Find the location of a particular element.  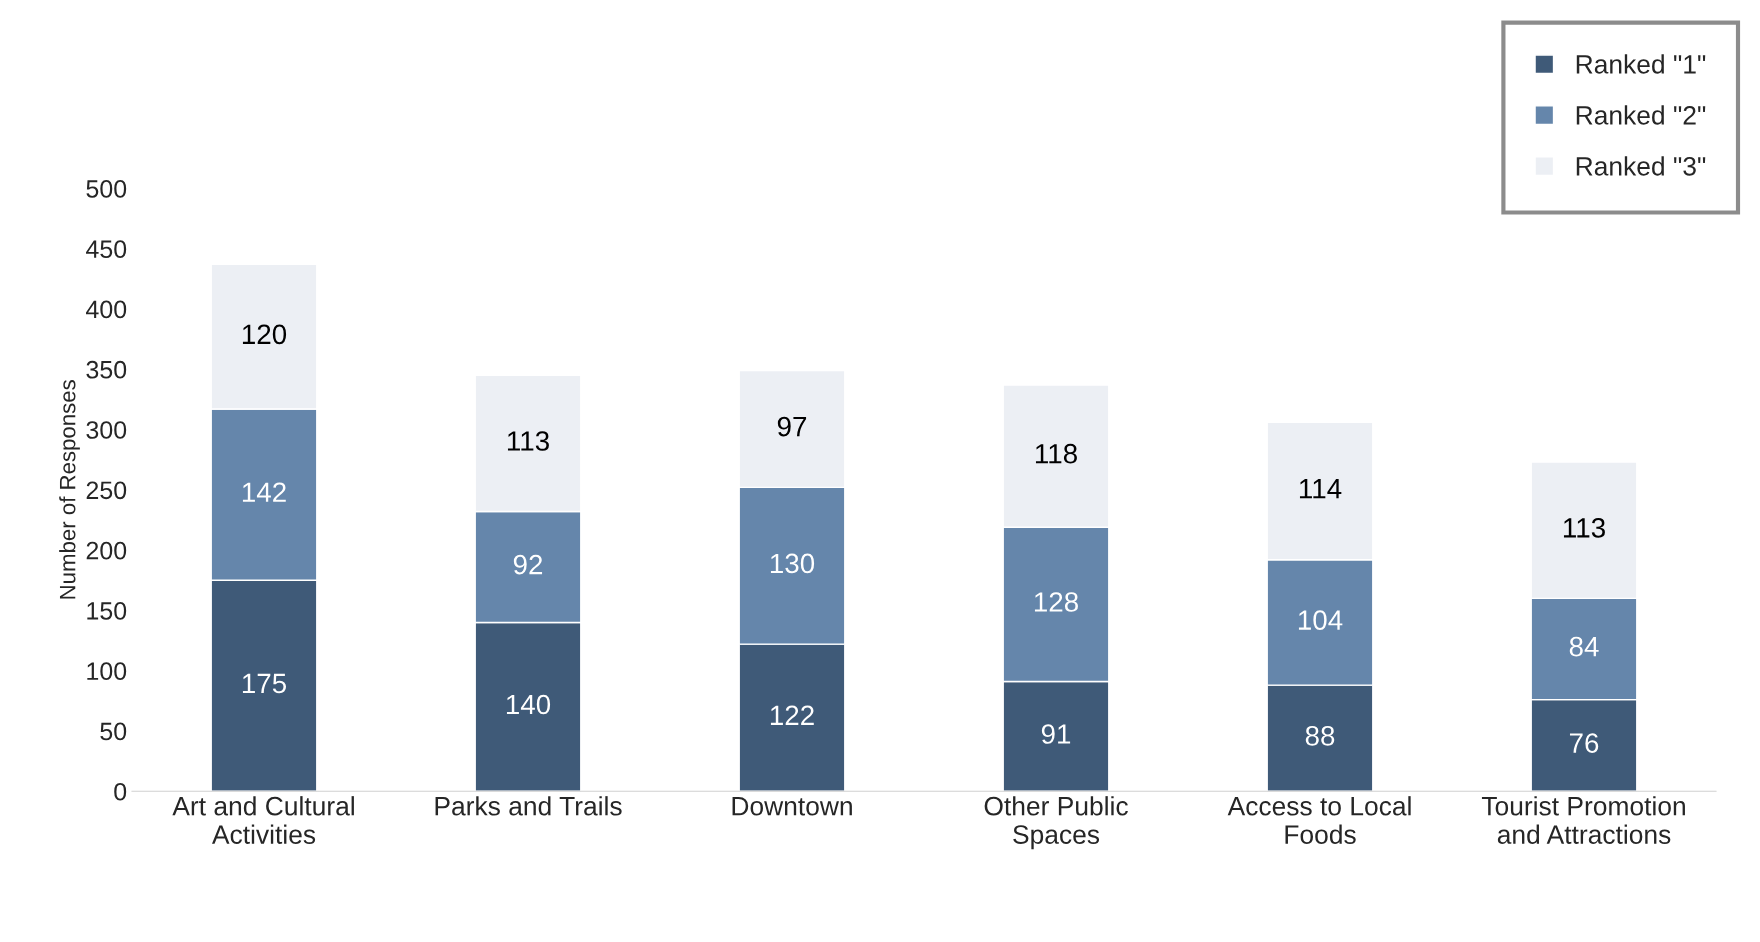

data-label: 114 is located at coordinates (1320, 489).